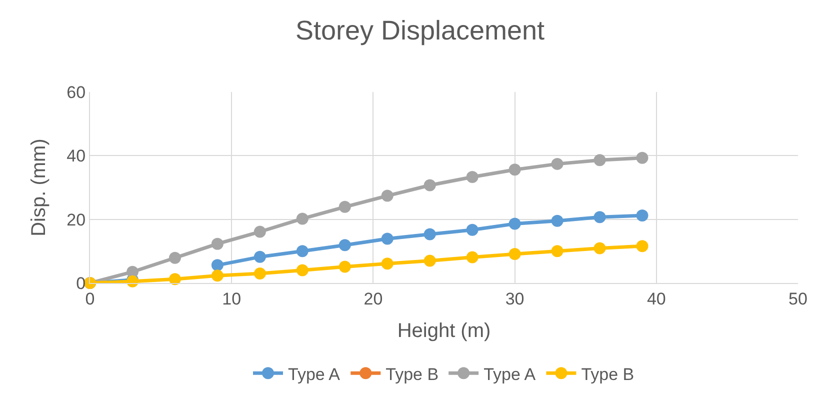 This screenshot has width=840, height=408. I want to click on x-axis-title: Height (m), so click(444, 331).